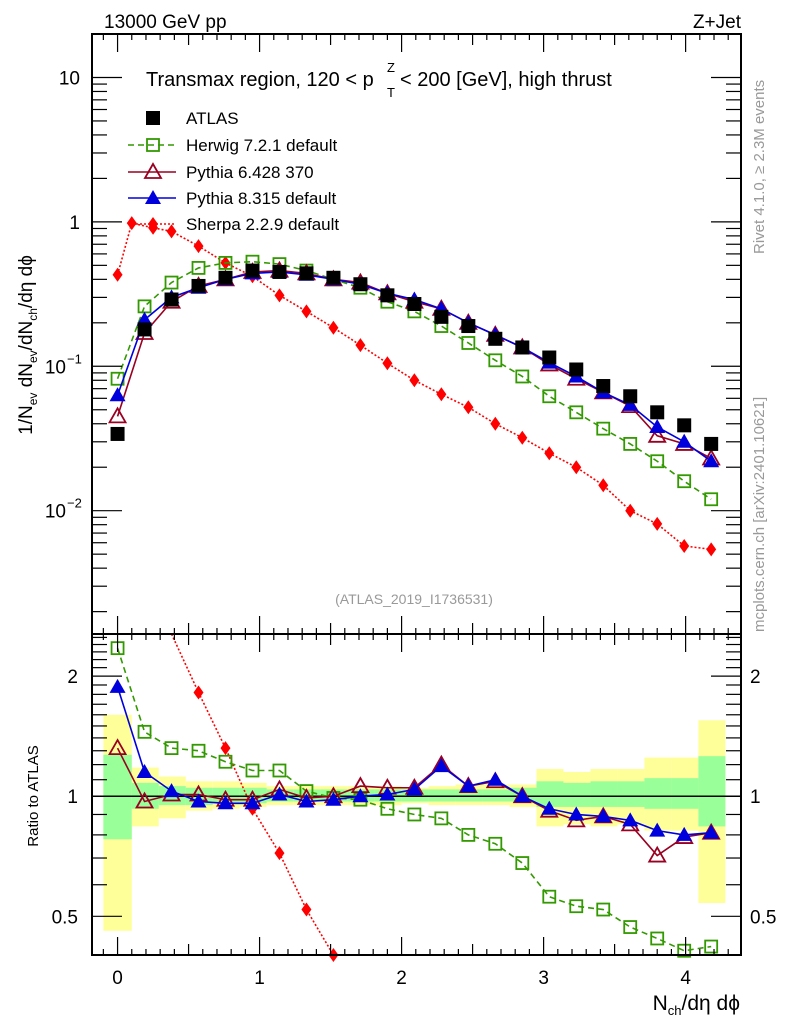  What do you see at coordinates (153, 224) in the screenshot?
I see `legend-marker-sherpa-2-2-9-default` at bounding box center [153, 224].